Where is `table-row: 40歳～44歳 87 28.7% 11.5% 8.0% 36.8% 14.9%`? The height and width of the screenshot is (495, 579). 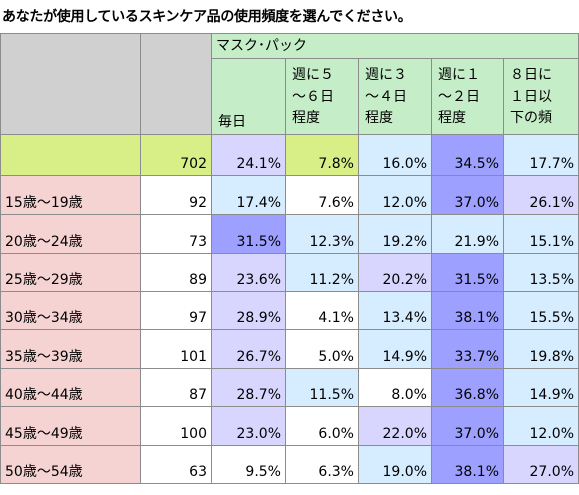 table-row: 40歳～44歳 87 28.7% 11.5% 8.0% 36.8% 14.9% is located at coordinates (289, 387).